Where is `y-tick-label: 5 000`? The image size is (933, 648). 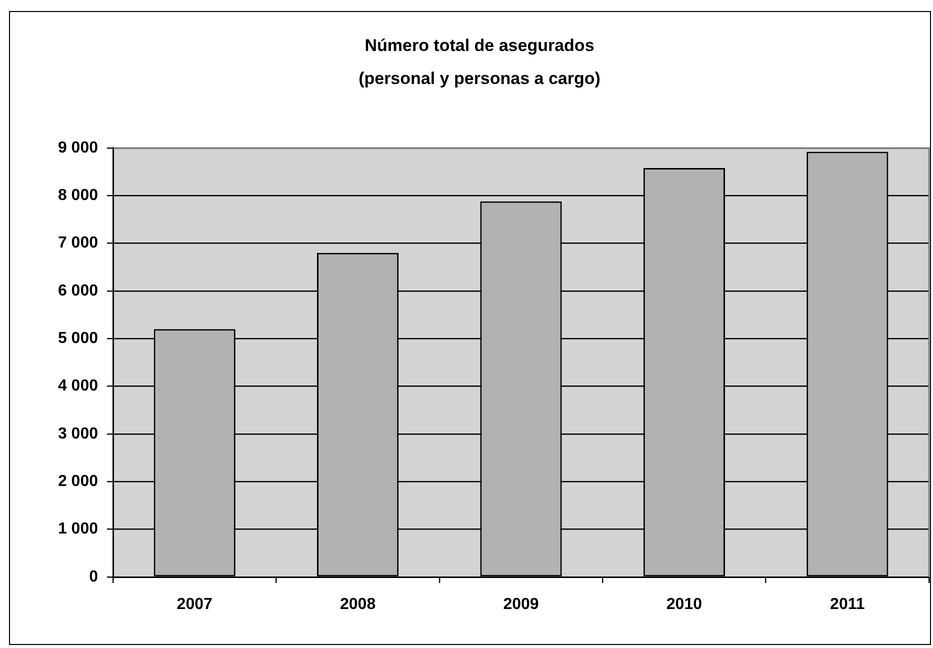 y-tick-label: 5 000 is located at coordinates (78, 339).